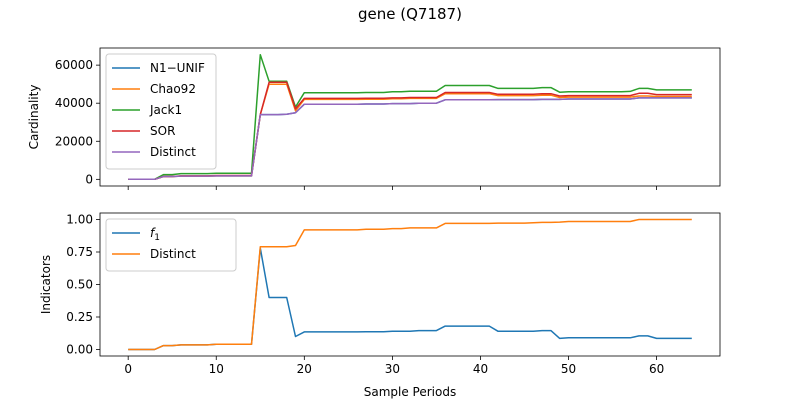  Describe the element at coordinates (216, 369) in the screenshot. I see `x-tick-label: 10` at that location.